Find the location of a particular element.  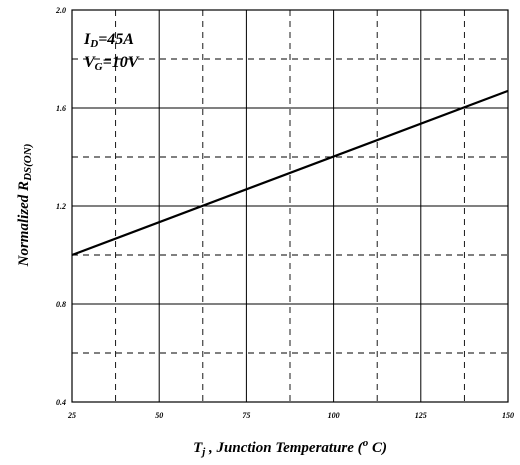

y-tick-label: 1.2 is located at coordinates (61, 206).